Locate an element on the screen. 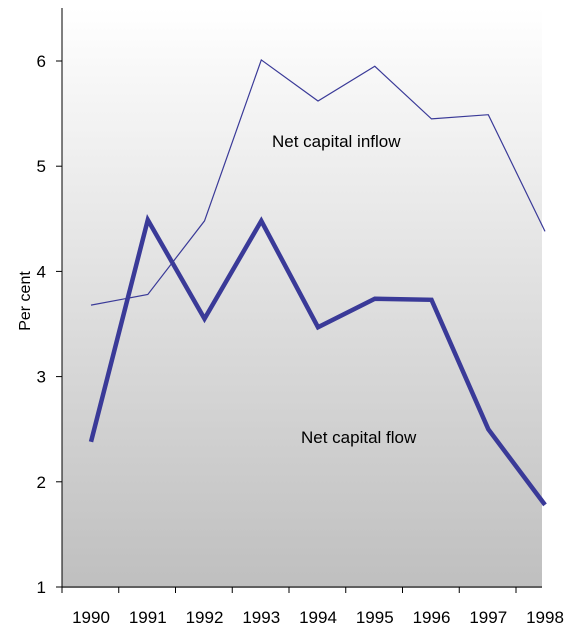 This screenshot has height=630, width=569. y-tick-label: 4 is located at coordinates (41, 271).